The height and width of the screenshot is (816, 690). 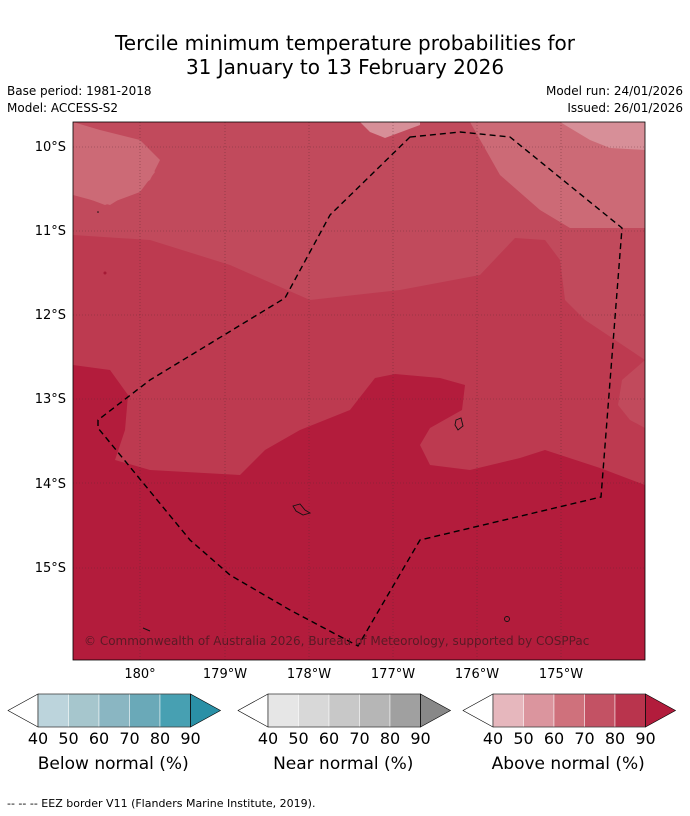 What do you see at coordinates (561, 674) in the screenshot?
I see `lon-label-175w: 175°W` at bounding box center [561, 674].